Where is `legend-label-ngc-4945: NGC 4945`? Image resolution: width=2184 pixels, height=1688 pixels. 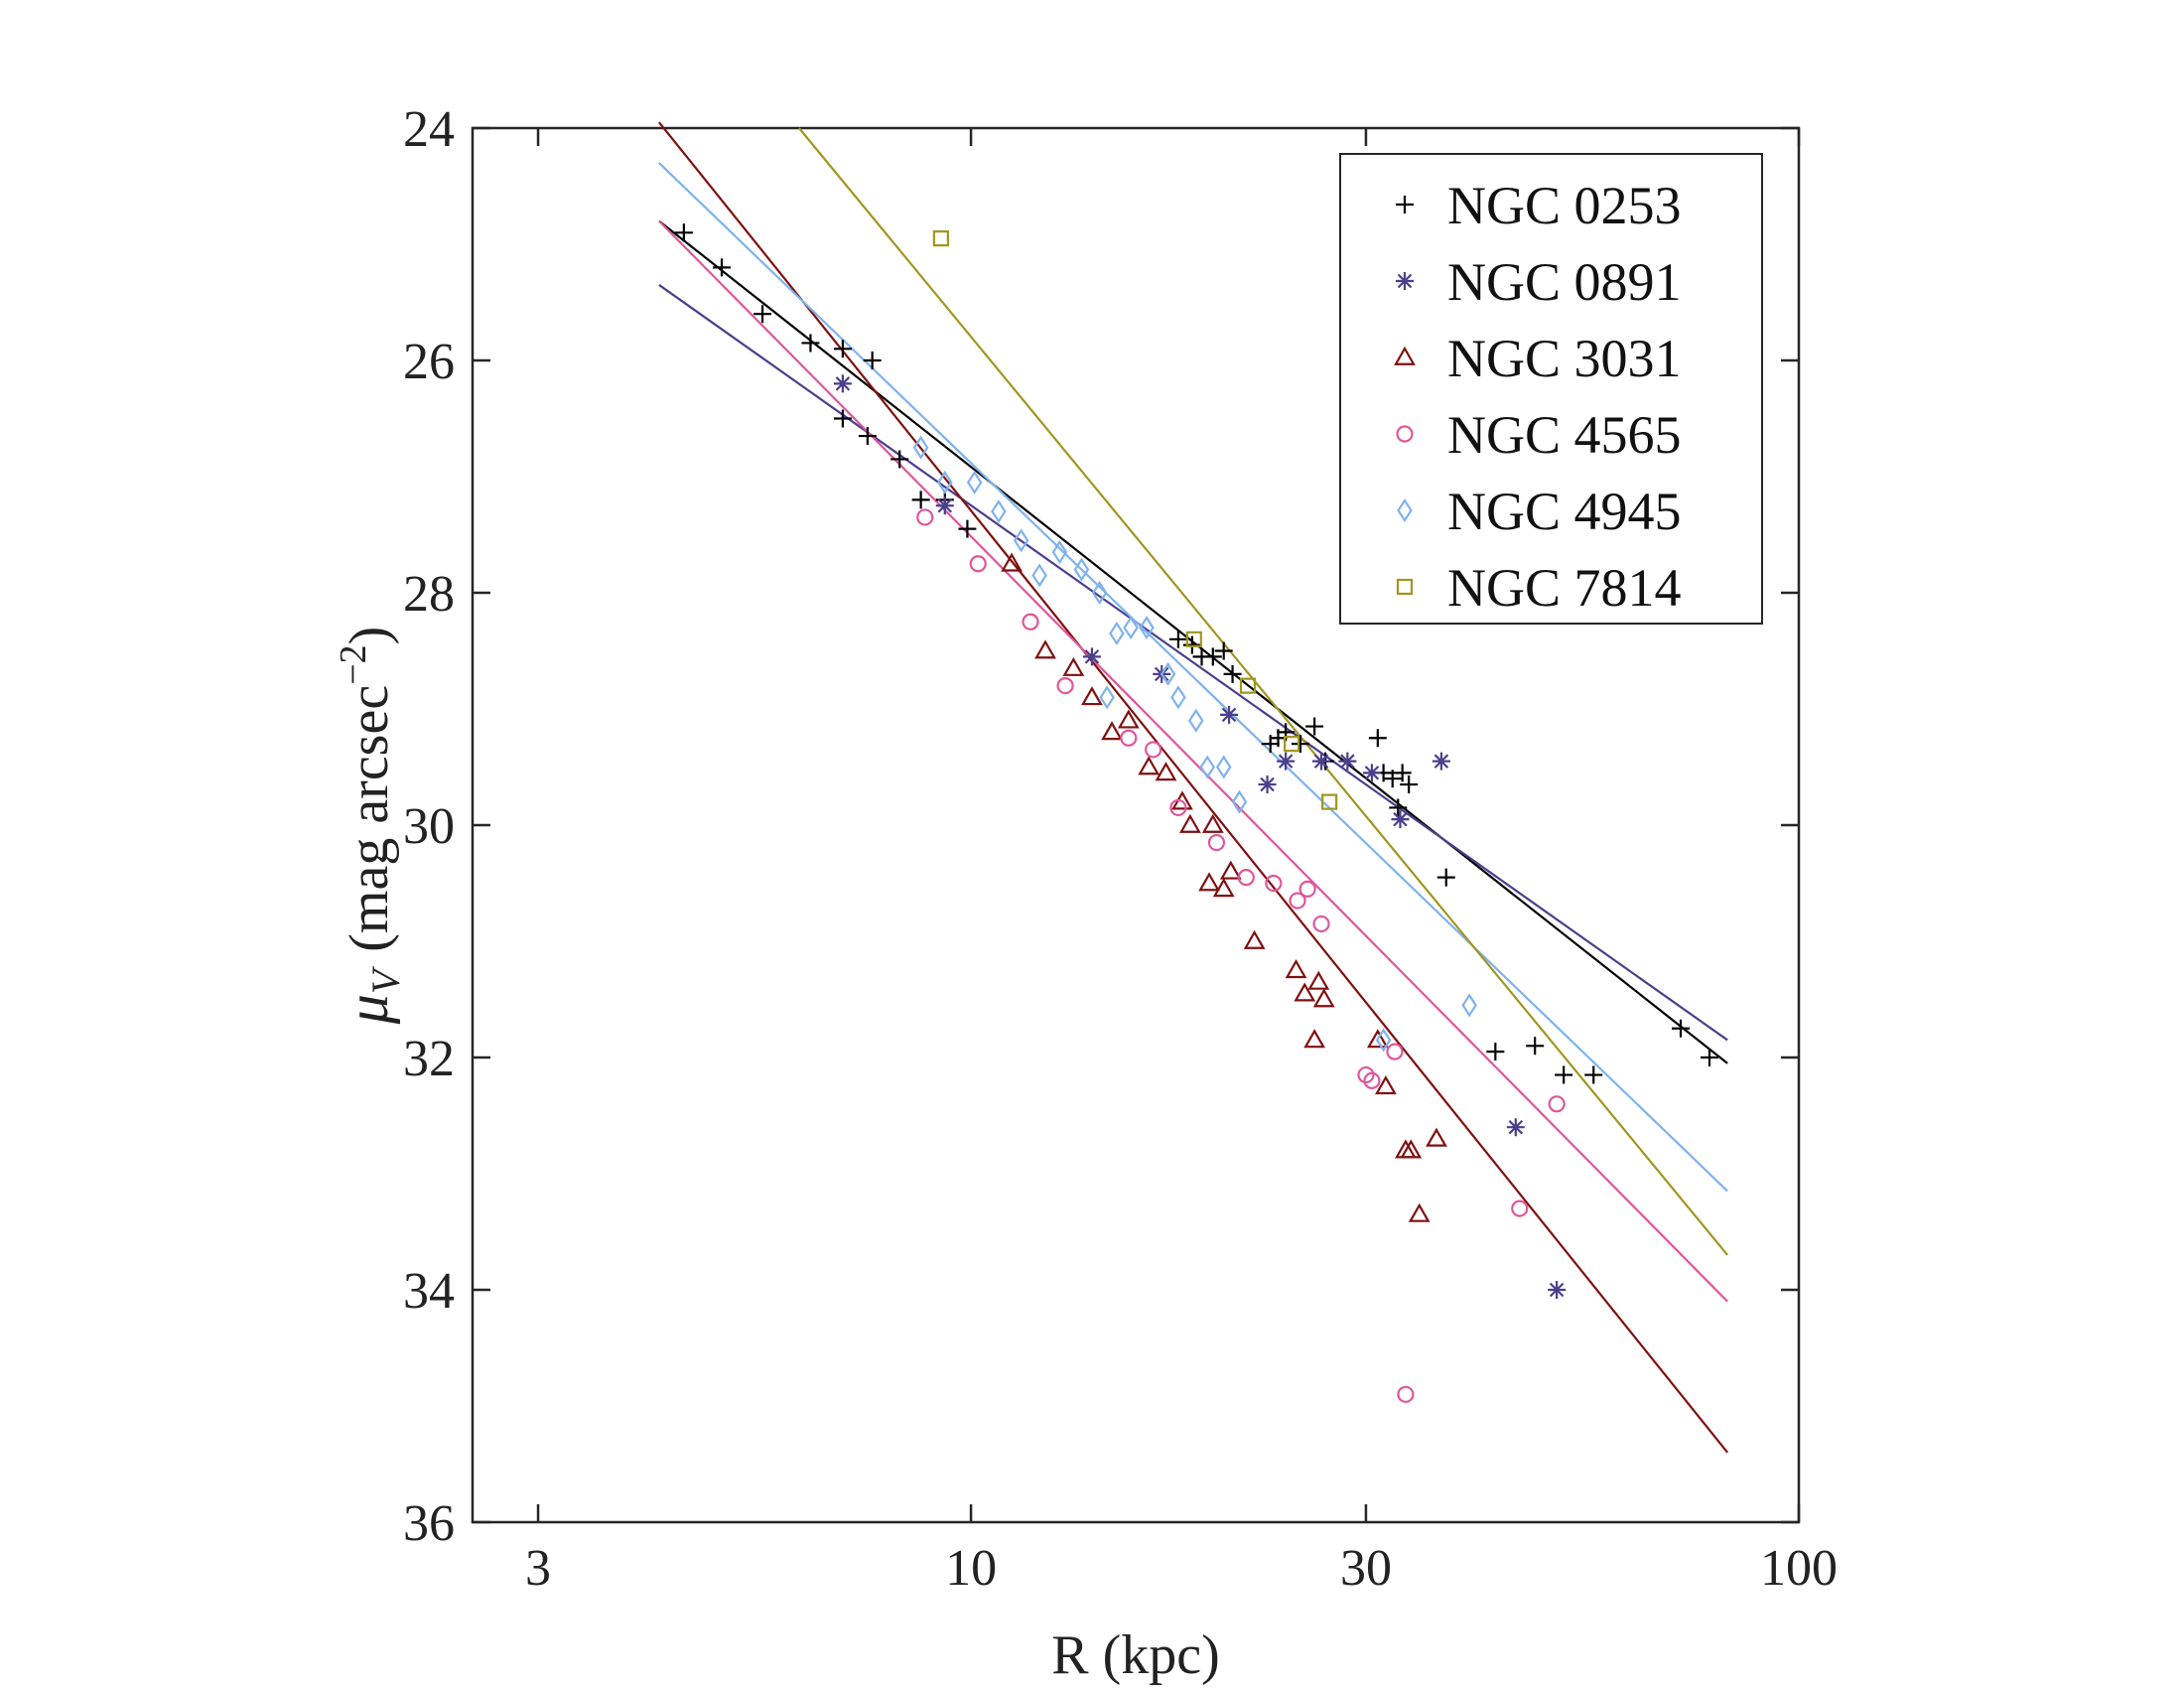 legend-label-ngc-4945: NGC 4945 is located at coordinates (1564, 512).